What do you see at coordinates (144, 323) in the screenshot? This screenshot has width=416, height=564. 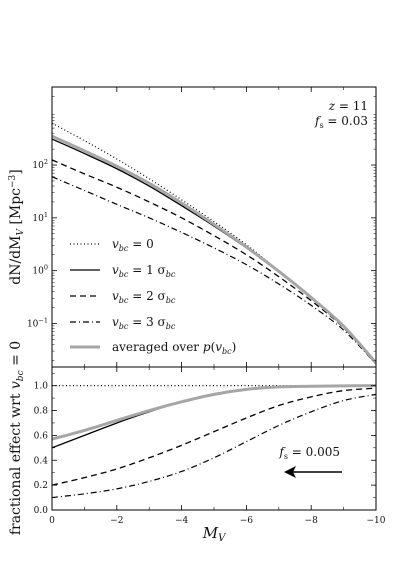 I see `legend-label-vbc3: vbc = 3 σbc` at bounding box center [144, 323].